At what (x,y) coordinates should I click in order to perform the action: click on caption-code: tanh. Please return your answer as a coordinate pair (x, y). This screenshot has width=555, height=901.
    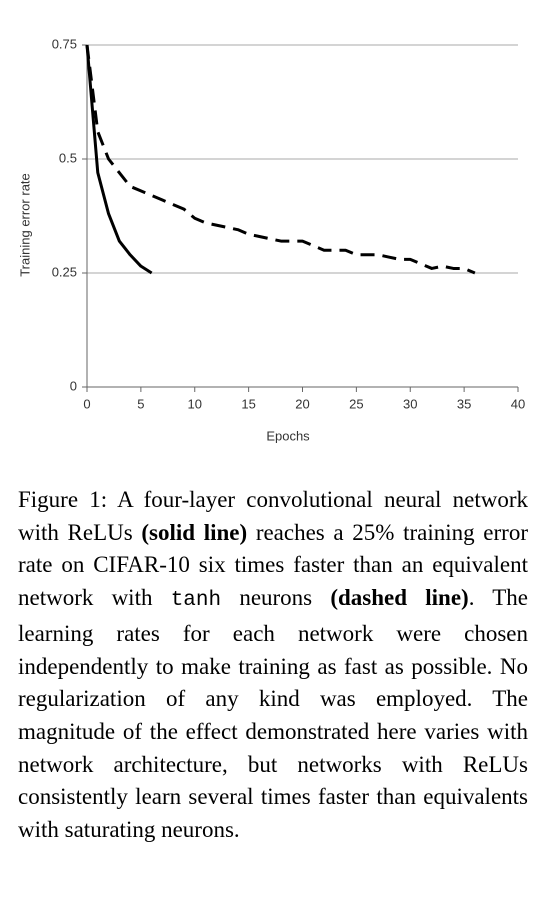
    Looking at the image, I should click on (196, 601).